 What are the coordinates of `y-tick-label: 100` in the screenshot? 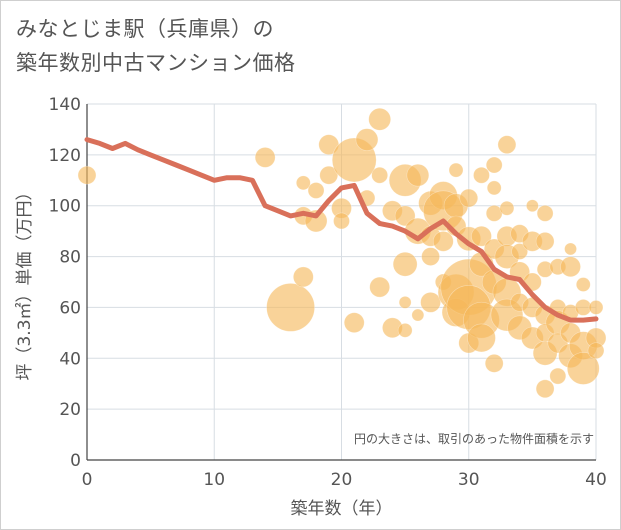 It's located at (65, 207).